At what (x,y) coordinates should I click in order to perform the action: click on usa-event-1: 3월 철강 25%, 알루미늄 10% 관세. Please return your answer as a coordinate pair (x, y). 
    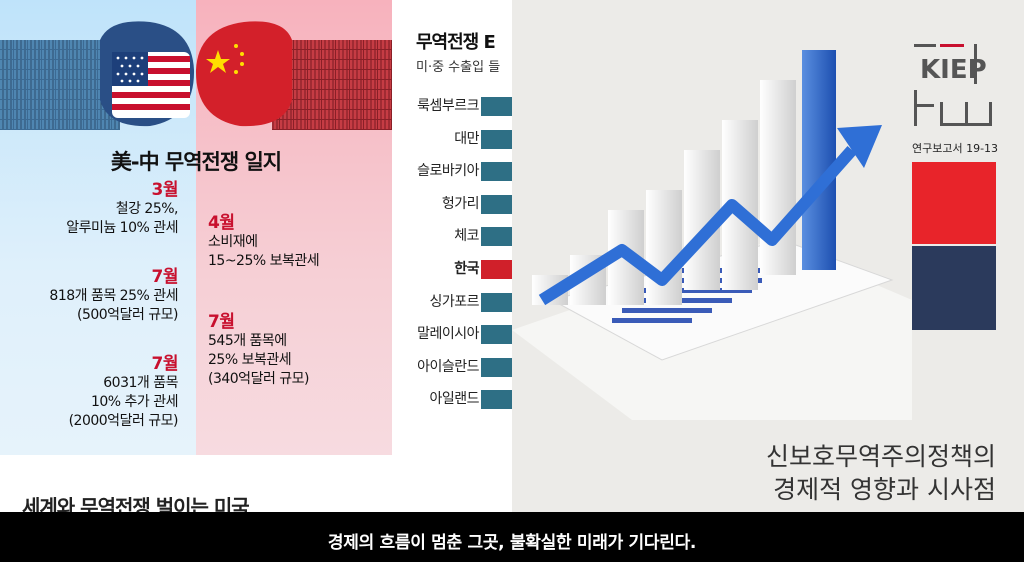
    Looking at the image, I should click on (122, 209).